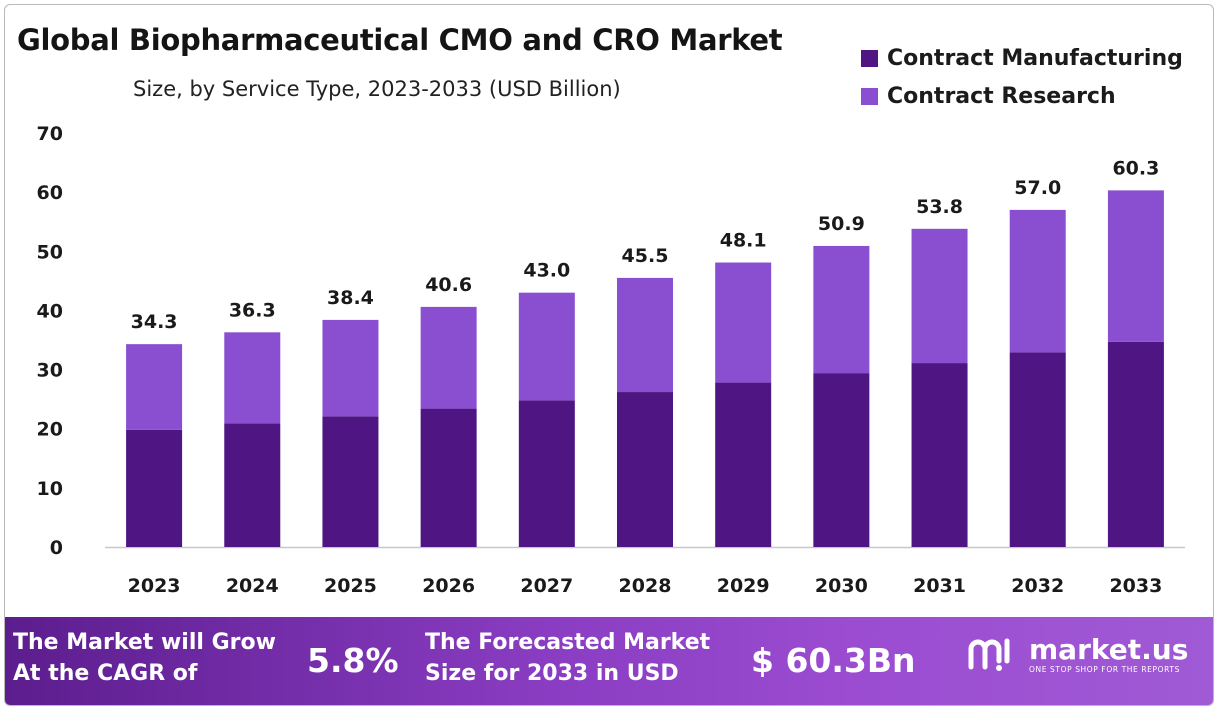  I want to click on x-tick-label: 2027, so click(546, 586).